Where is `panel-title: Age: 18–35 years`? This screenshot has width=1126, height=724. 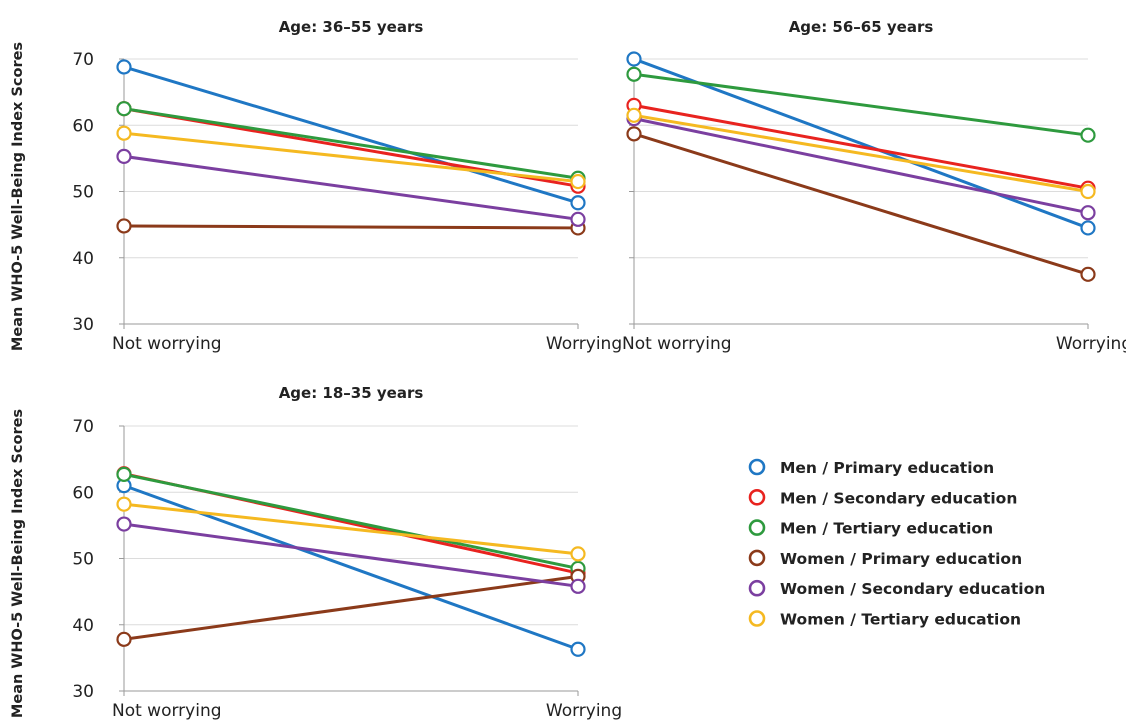
panel-title: Age: 18–35 years is located at coordinates (351, 393).